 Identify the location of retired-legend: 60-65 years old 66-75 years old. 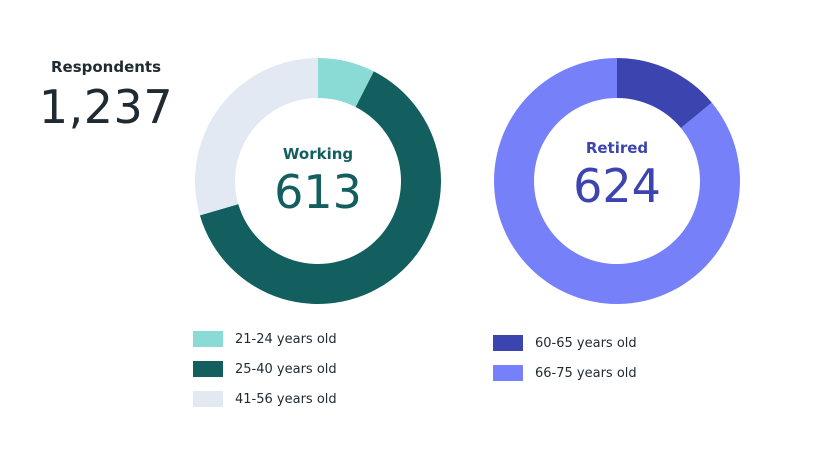
(565, 363).